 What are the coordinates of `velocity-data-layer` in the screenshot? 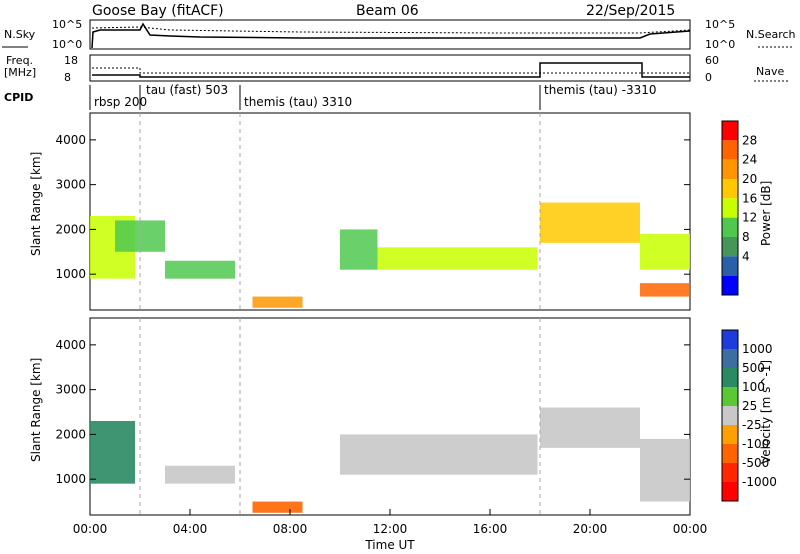 It's located at (390, 460).